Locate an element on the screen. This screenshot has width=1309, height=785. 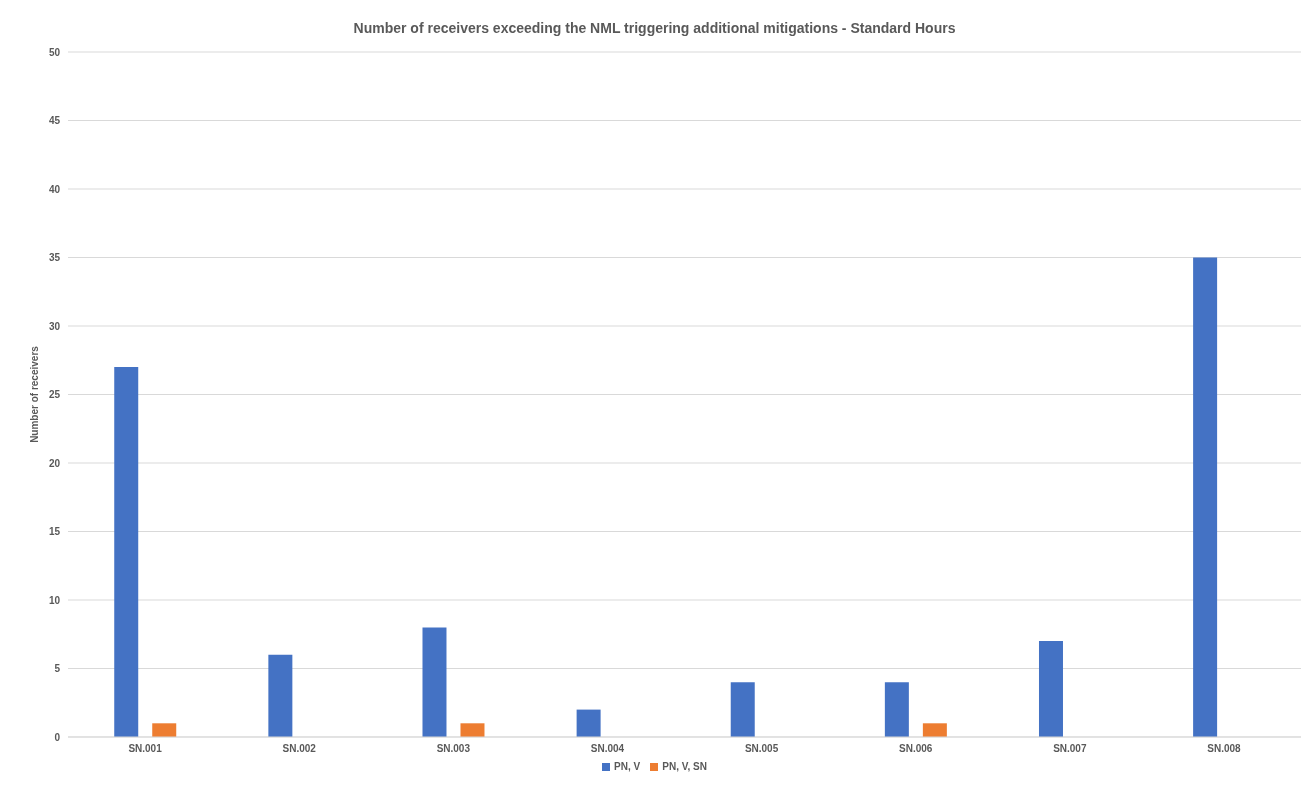
x-tick-label: SN.001 is located at coordinates (145, 749).